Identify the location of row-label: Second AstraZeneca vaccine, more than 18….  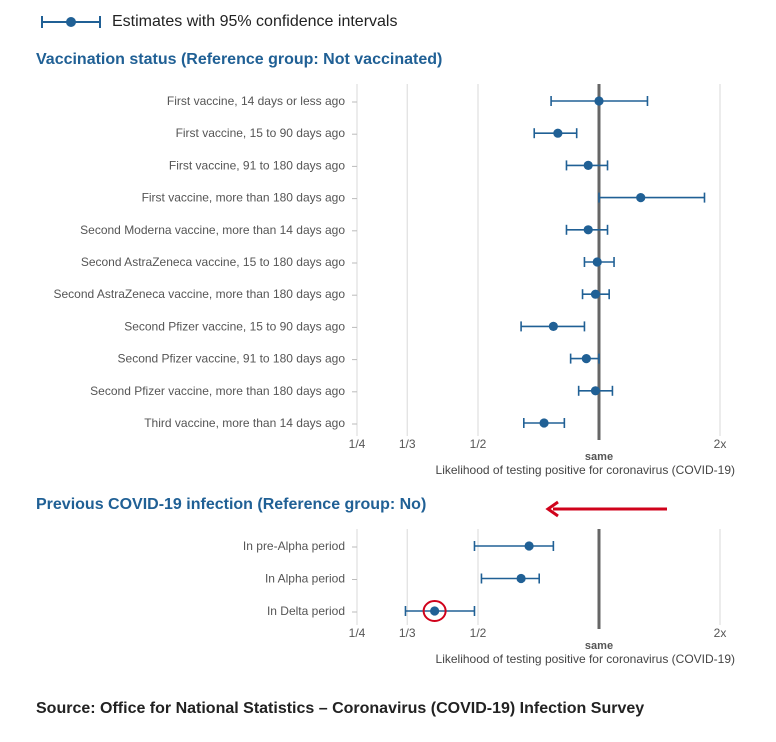
(199, 294).